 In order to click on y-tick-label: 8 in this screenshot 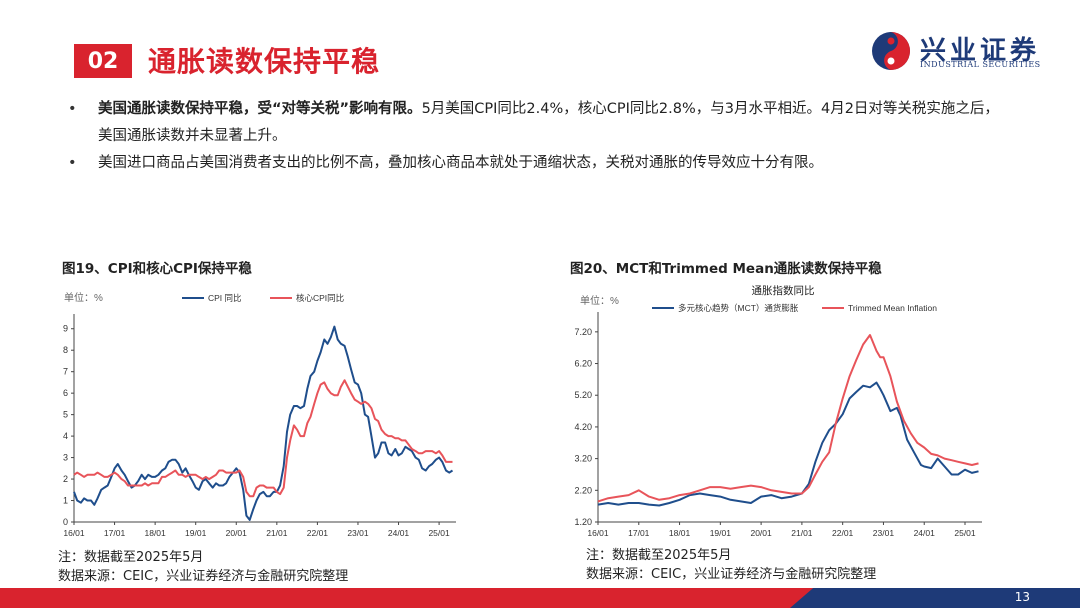, I will do `click(65, 350)`.